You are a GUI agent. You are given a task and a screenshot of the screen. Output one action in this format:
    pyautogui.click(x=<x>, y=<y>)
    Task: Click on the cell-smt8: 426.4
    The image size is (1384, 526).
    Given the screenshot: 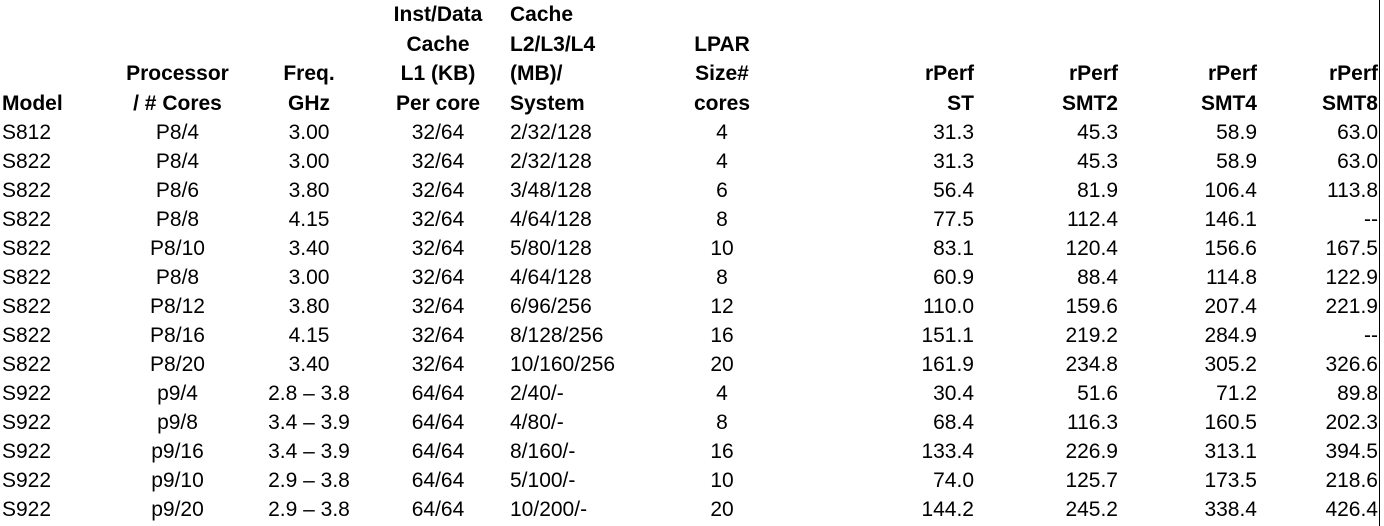 What is the action you would take?
    pyautogui.click(x=1351, y=509)
    